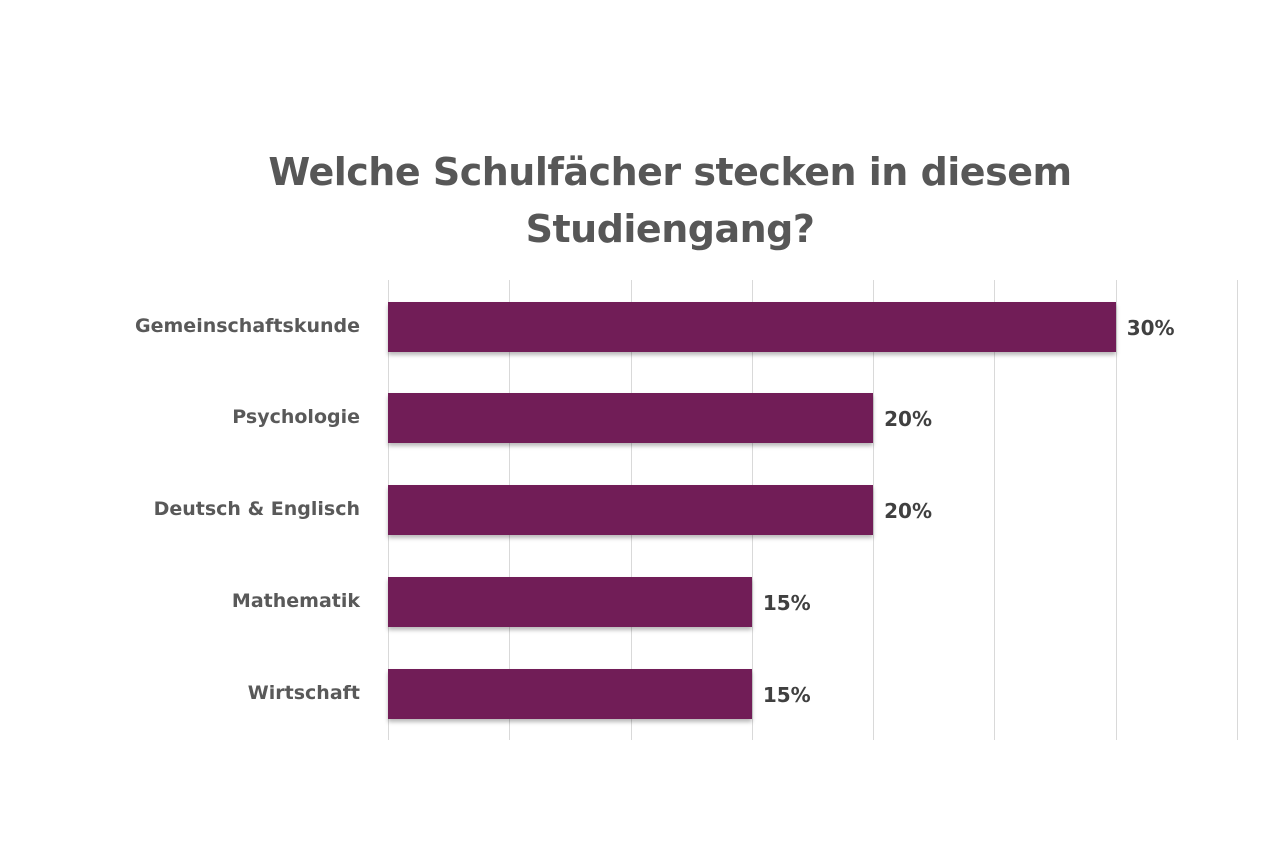  Describe the element at coordinates (670, 172) in the screenshot. I see `chart-title-line-1: Welche Schulfächer stecken in diesem` at that location.